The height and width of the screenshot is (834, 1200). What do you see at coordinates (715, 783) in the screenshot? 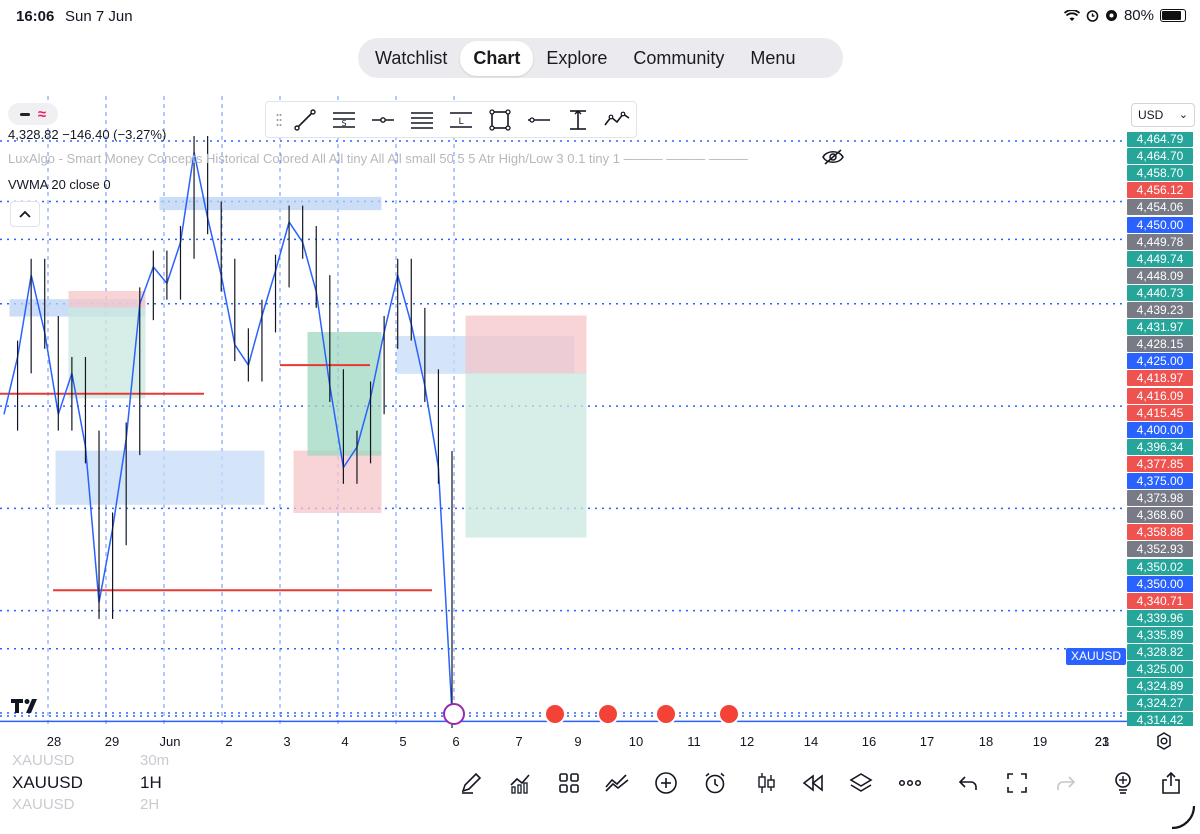
I see `alert-clock-icon` at bounding box center [715, 783].